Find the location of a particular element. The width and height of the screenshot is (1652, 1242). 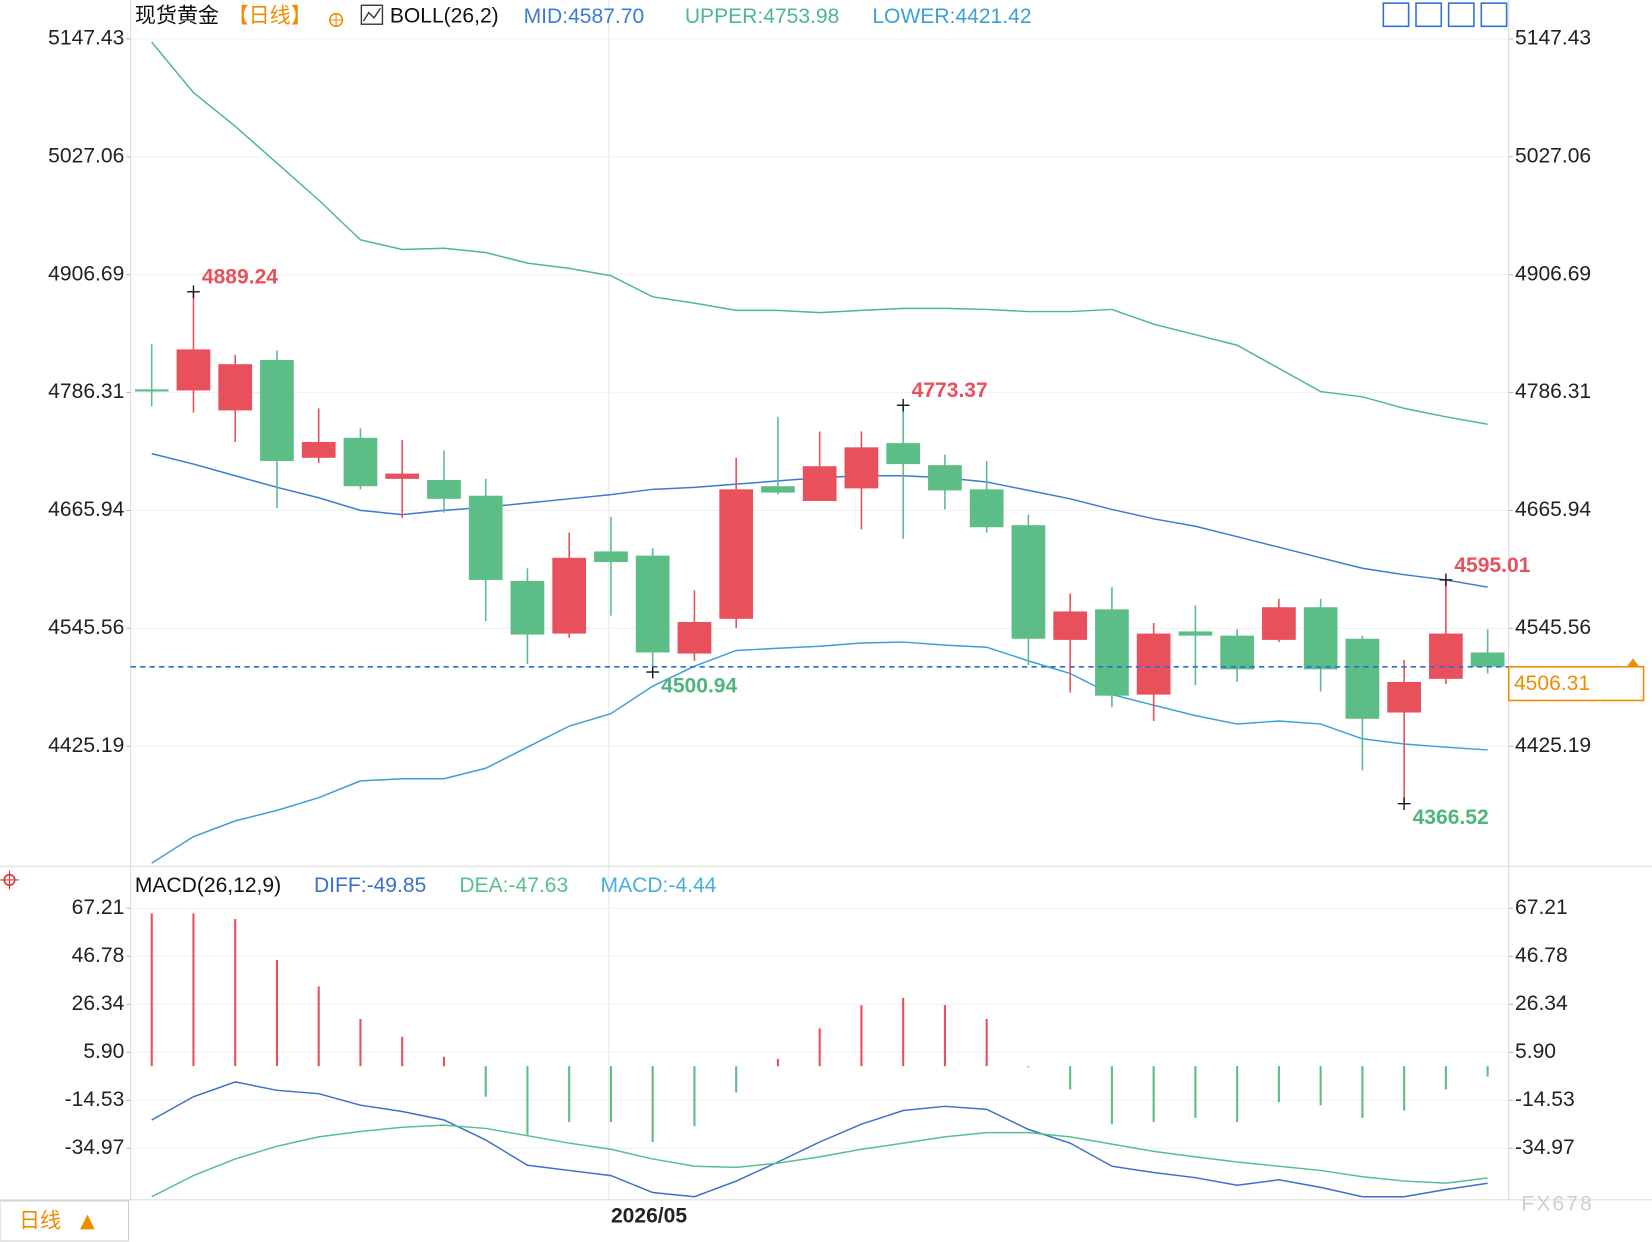

period-switch-arrow is located at coordinates (87, 1222).